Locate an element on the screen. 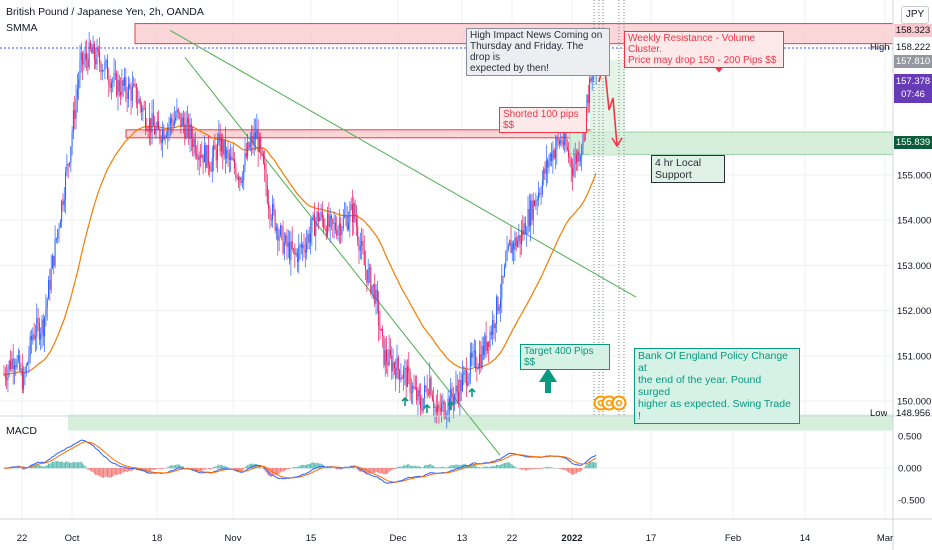 The width and height of the screenshot is (932, 550). price-tick-label: 150.000 is located at coordinates (914, 402).